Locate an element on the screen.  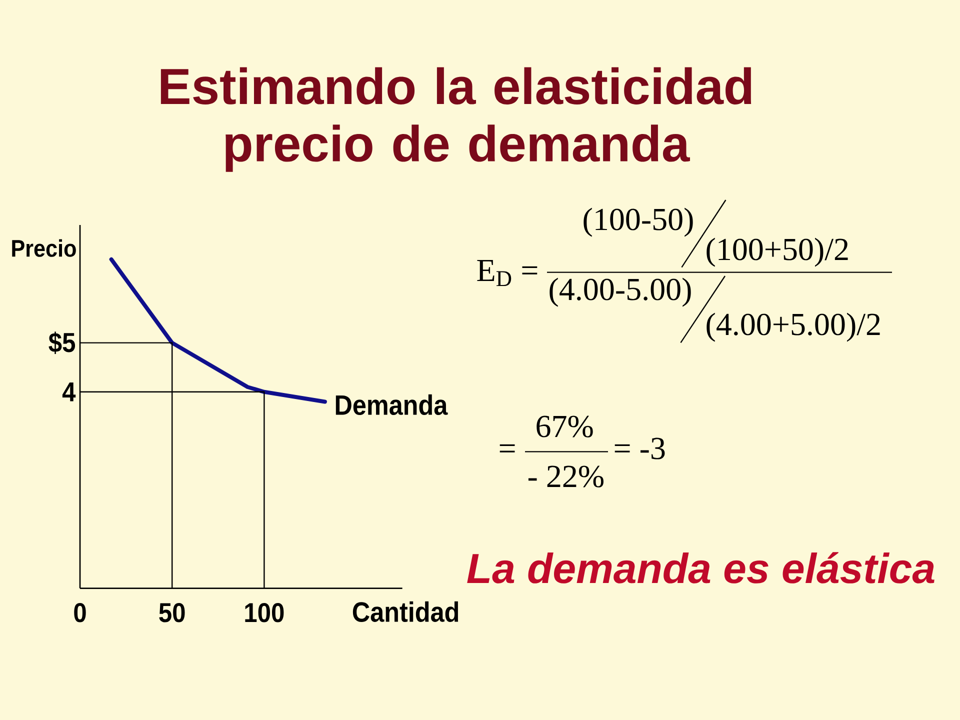
y-tick-label: 4 is located at coordinates (69, 392).